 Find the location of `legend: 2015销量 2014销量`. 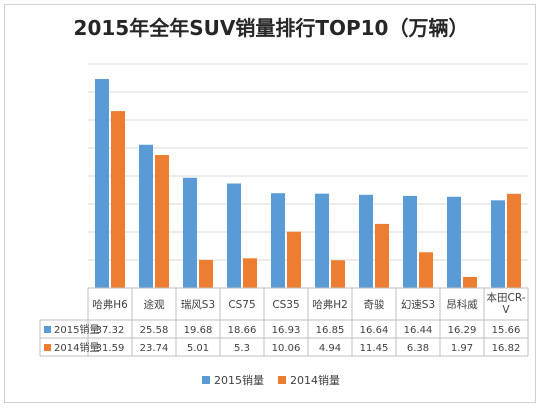

legend: 2015销量 2014销量 is located at coordinates (271, 380).